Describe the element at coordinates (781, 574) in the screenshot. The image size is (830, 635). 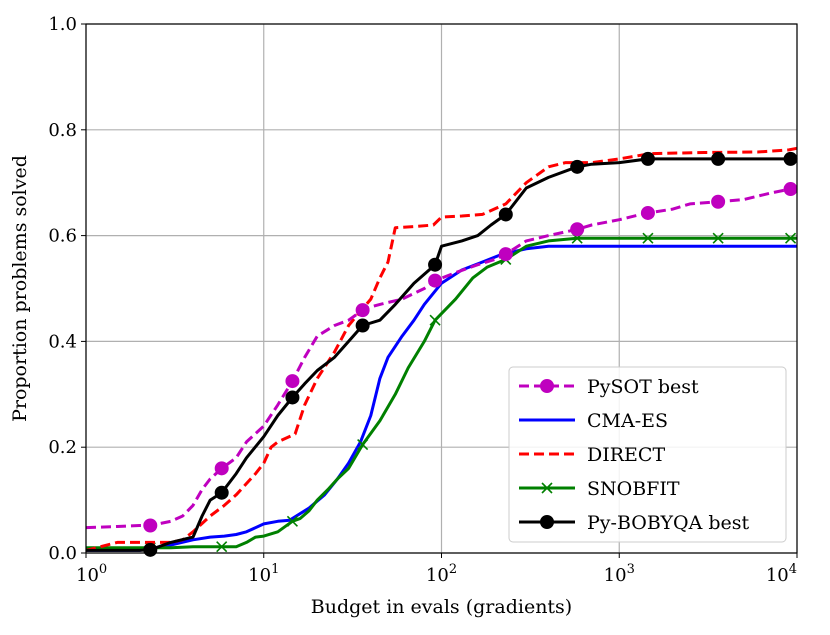
I see `x-tick-label: 10⁴` at that location.